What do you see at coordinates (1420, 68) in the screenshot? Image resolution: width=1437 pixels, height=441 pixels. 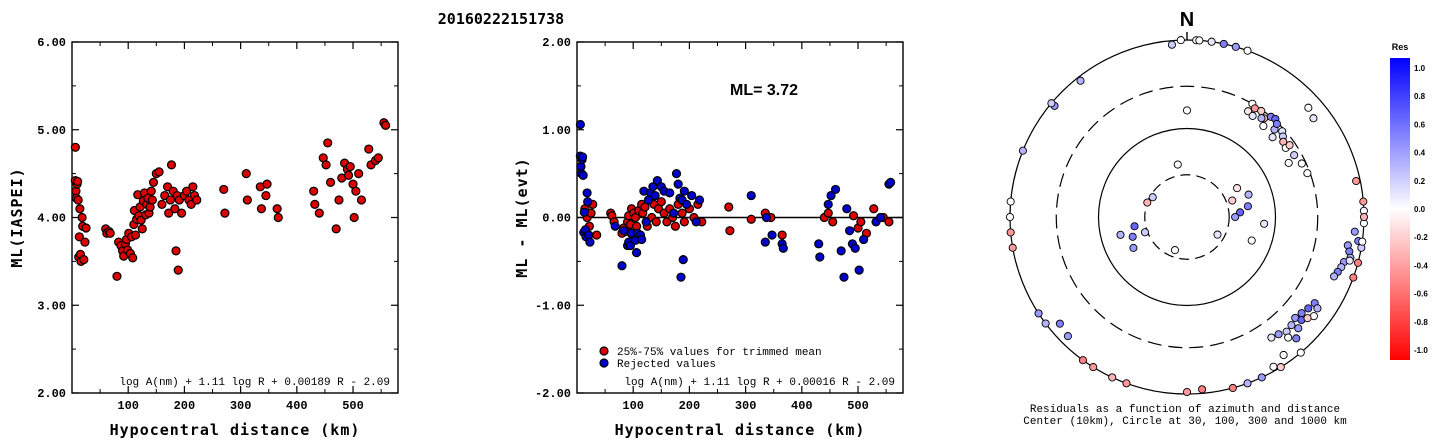 I see `colorbar-tick-label: 1.0` at bounding box center [1420, 68].